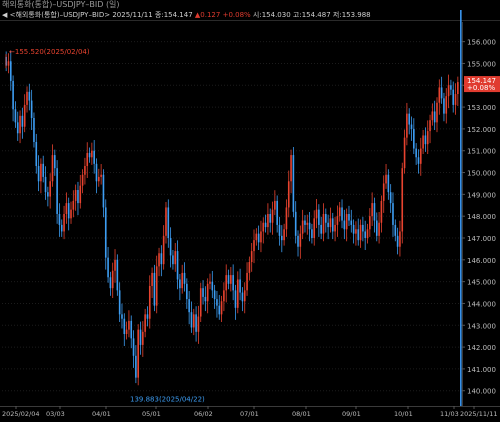 The image size is (500, 422). I want to click on y-tick-label: 151.000, so click(481, 152).